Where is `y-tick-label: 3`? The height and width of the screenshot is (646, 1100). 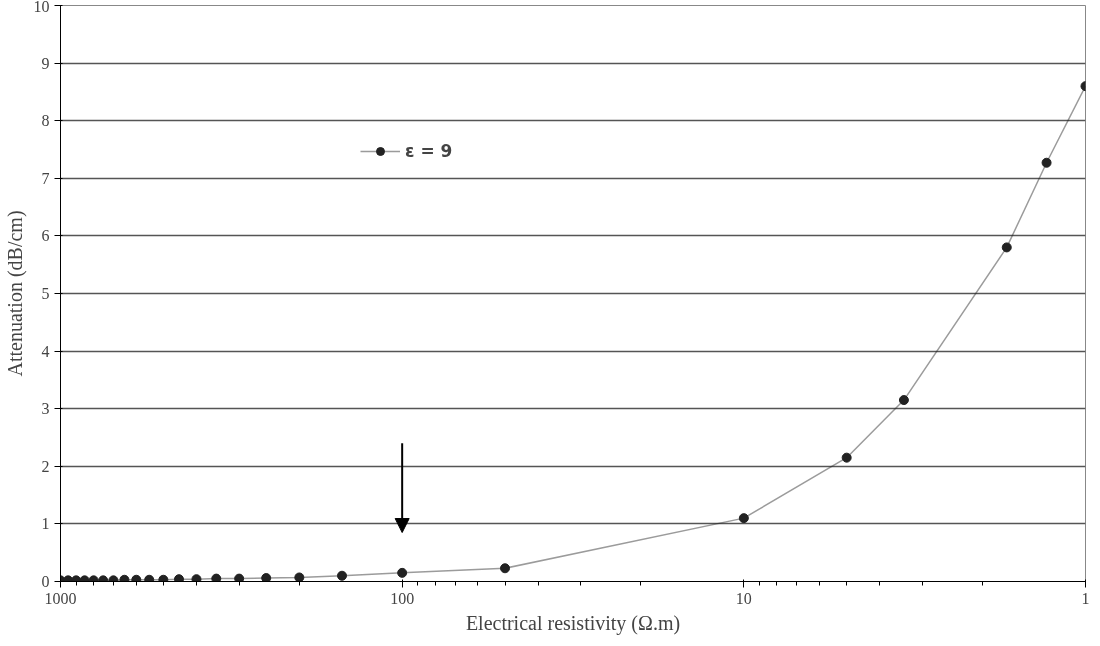
y-tick-label: 3 is located at coordinates (45, 409).